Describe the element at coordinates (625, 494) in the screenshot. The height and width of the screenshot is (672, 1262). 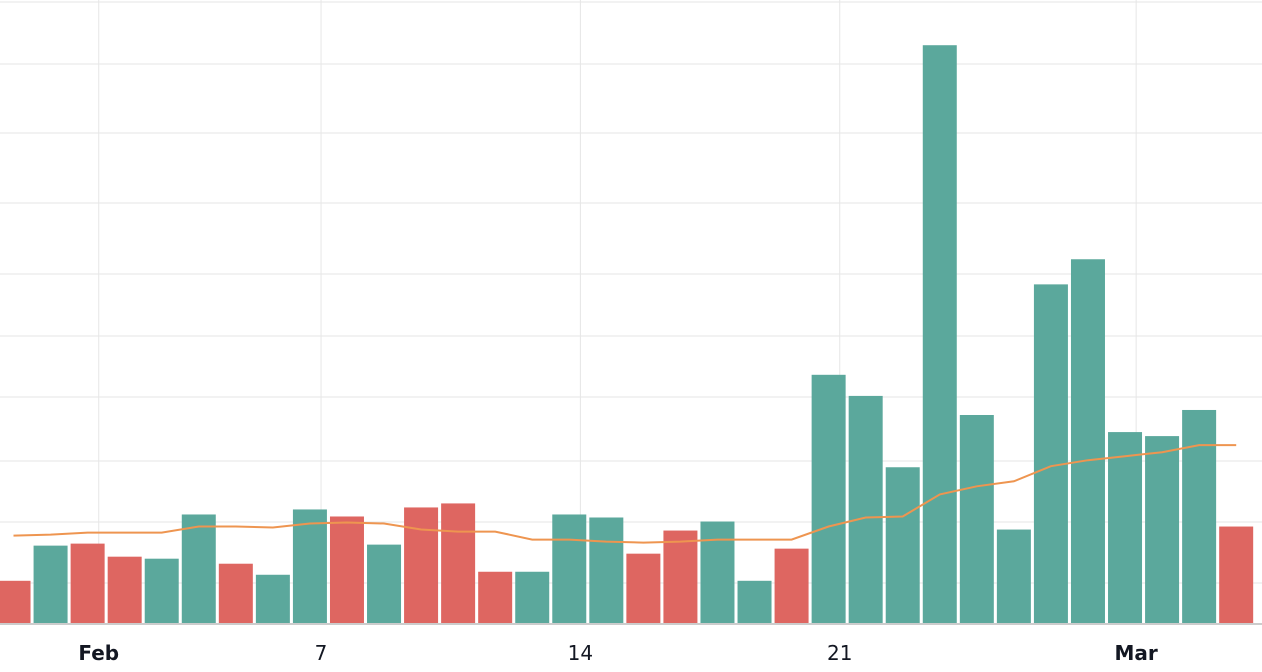
I see `moving-average-line` at that location.